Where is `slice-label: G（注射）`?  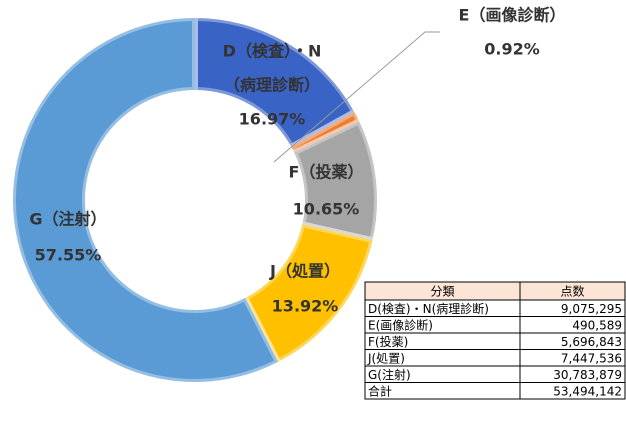 slice-label: G（注射） is located at coordinates (67, 219).